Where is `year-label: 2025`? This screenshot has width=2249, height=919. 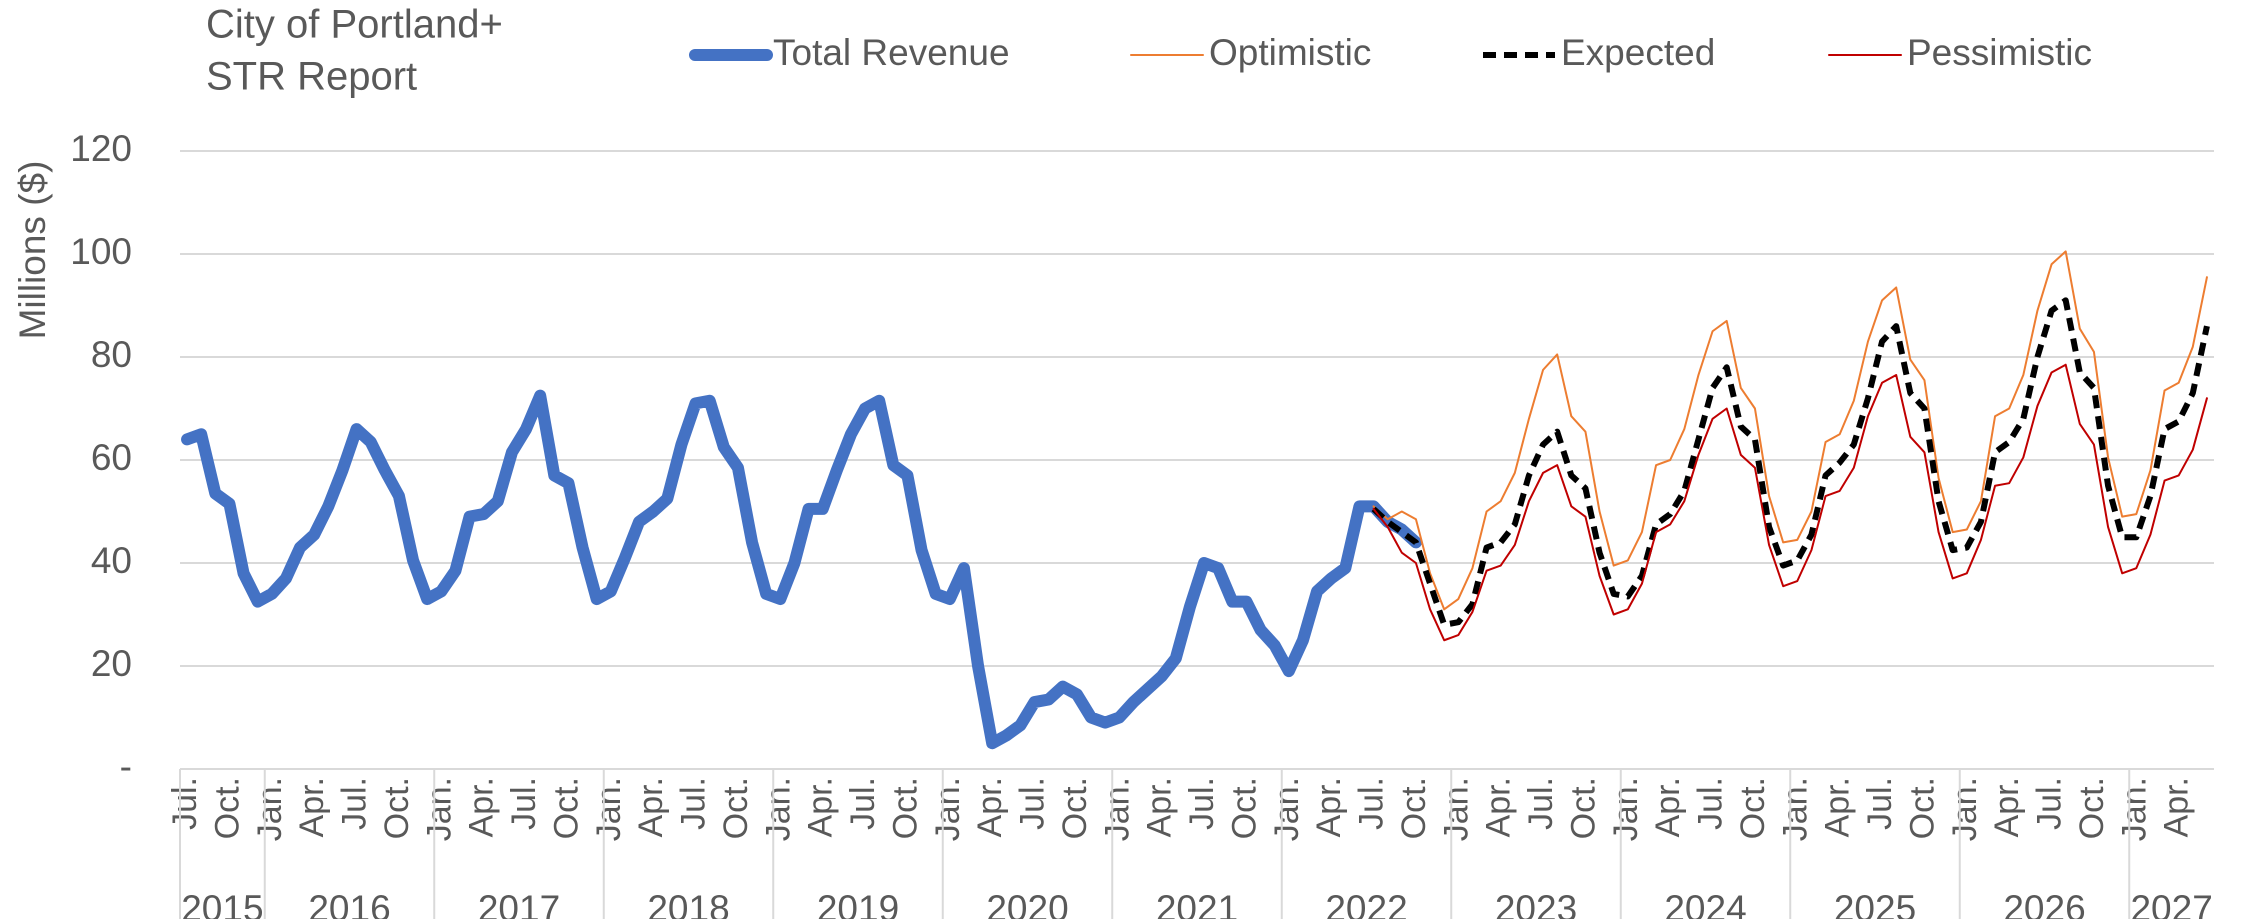 year-label: 2025 is located at coordinates (1875, 903).